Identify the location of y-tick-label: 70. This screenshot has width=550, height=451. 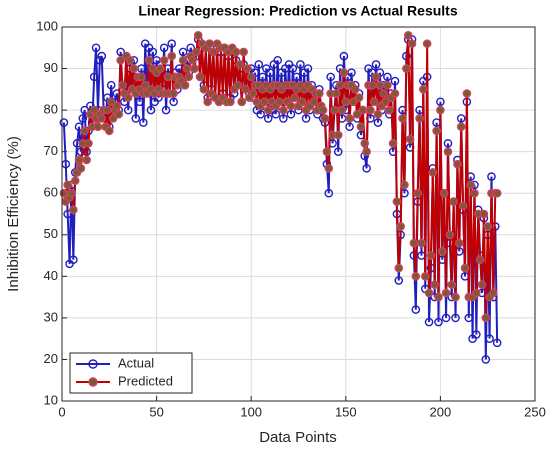
(51, 150).